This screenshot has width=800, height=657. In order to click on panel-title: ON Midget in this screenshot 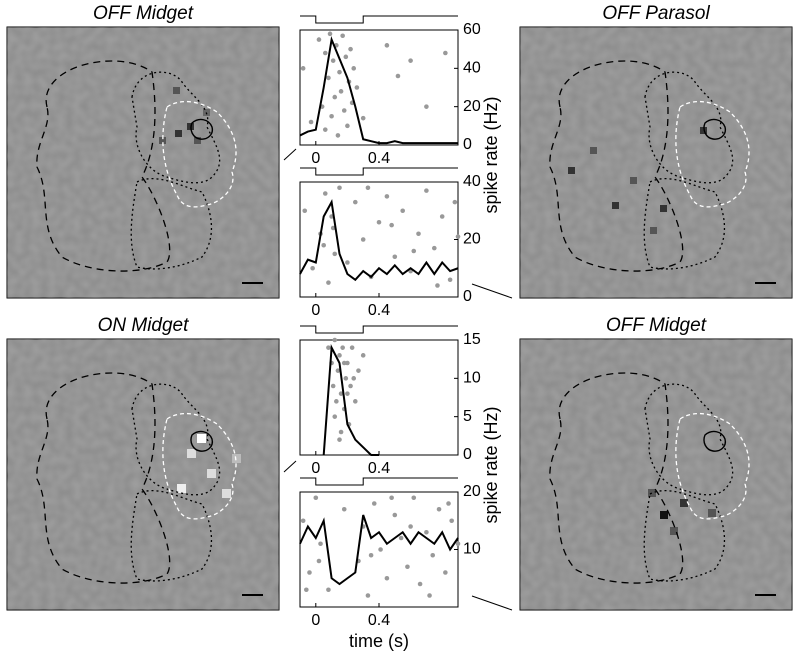, I will do `click(144, 325)`.